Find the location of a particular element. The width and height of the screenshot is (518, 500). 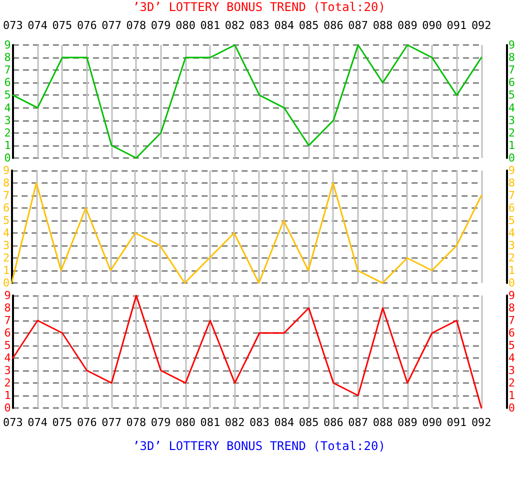

chart-title: ’3D’ LOTTERY BONUS TREND (Total:20) is located at coordinates (259, 7).